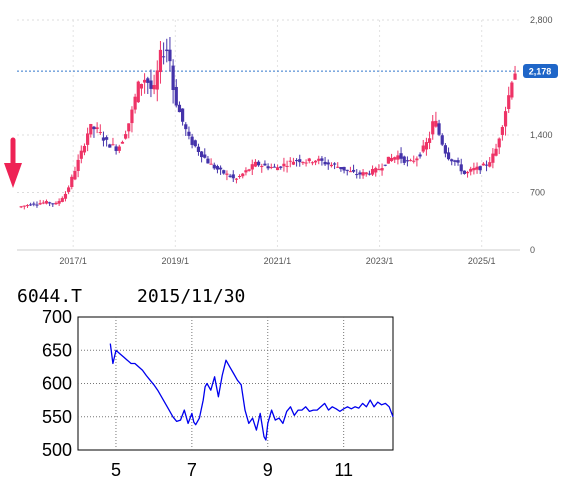 The image size is (563, 487). I want to click on top-y-tick-label: 0, so click(532, 250).